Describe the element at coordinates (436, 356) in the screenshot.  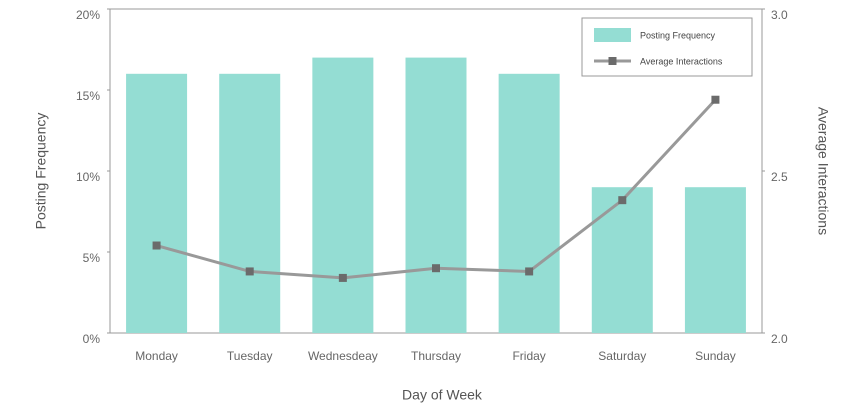
I see `x-tick-label: Thursday` at that location.